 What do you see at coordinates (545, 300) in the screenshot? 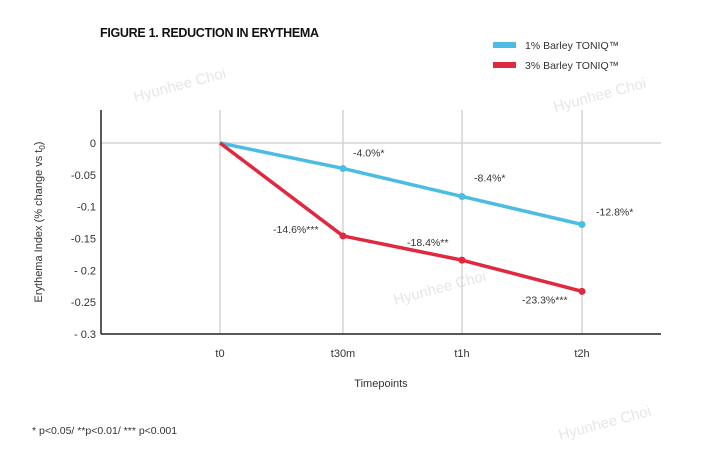
I see `data-label: -23.3%***` at bounding box center [545, 300].